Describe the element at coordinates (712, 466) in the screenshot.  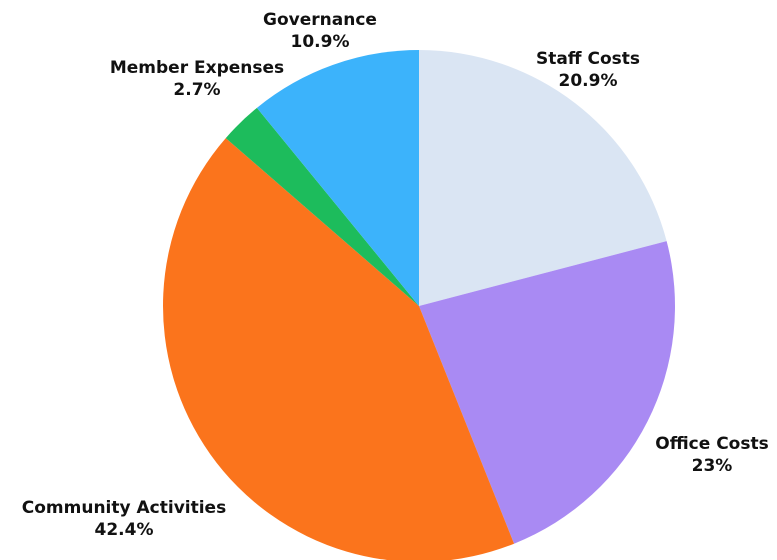
I see `slice-value-office-costs: 23%` at that location.